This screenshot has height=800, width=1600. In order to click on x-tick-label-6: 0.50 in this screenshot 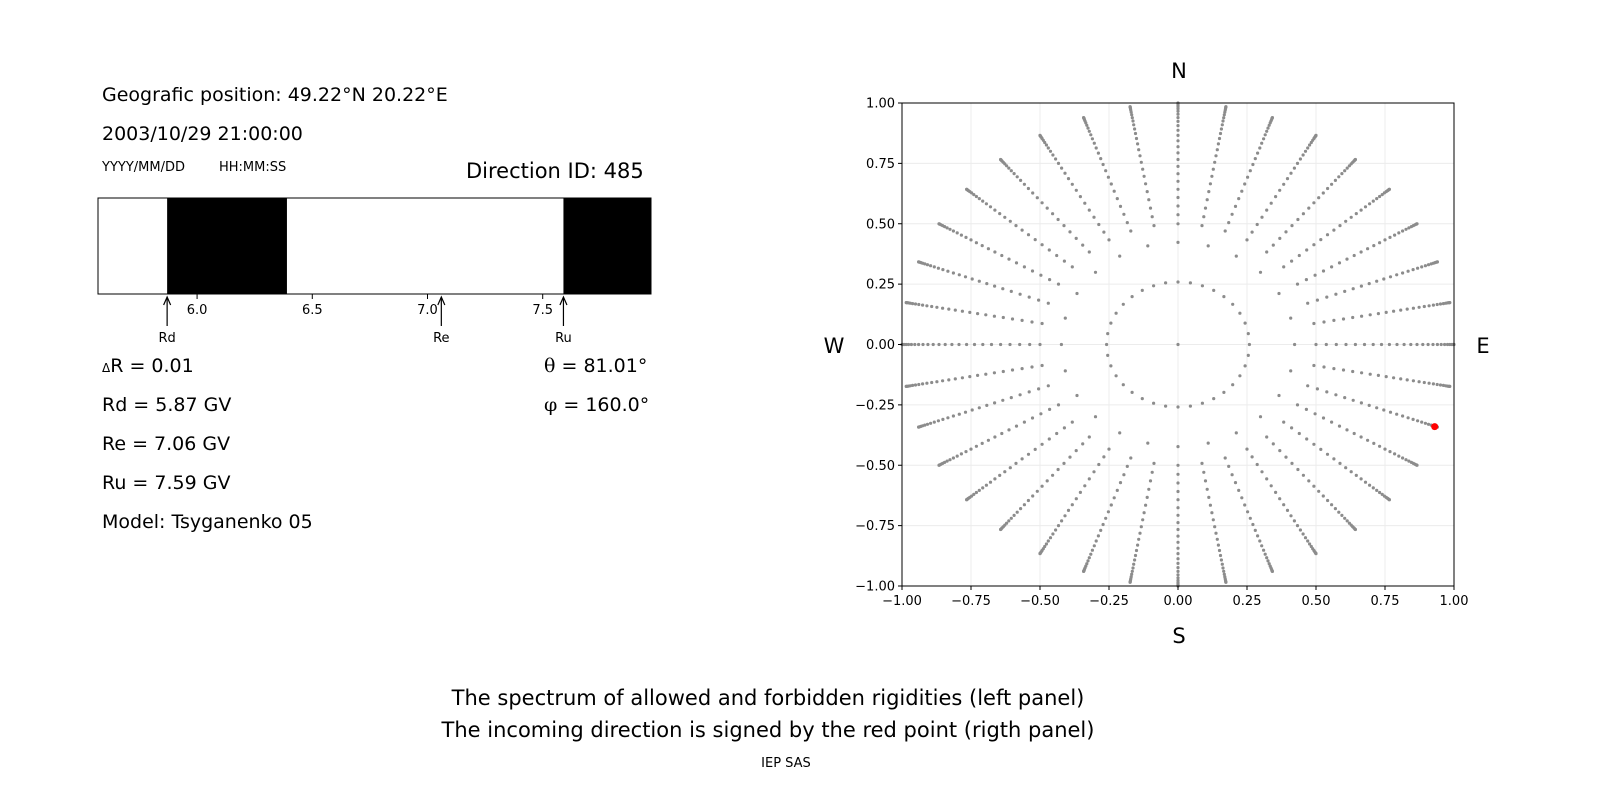, I will do `click(1316, 601)`.